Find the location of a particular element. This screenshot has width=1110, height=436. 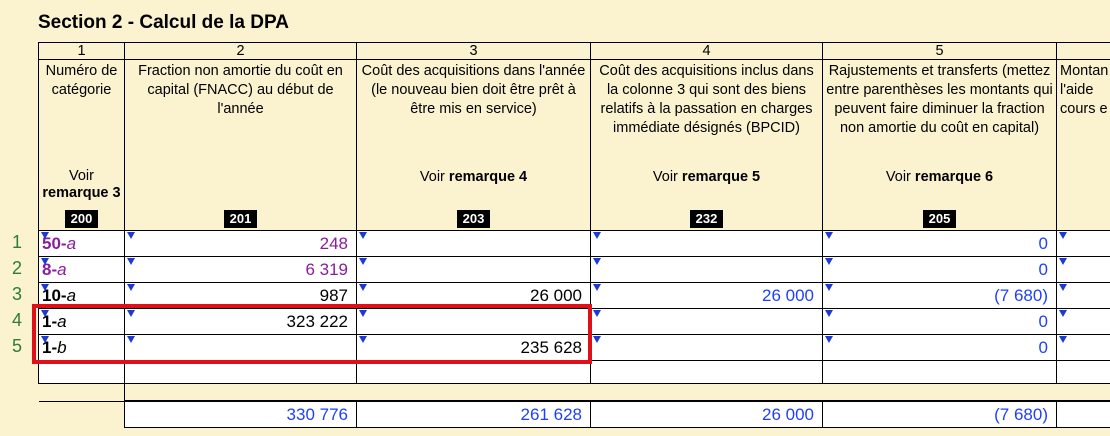

see-remark-link: remarque 3 is located at coordinates (81, 193).